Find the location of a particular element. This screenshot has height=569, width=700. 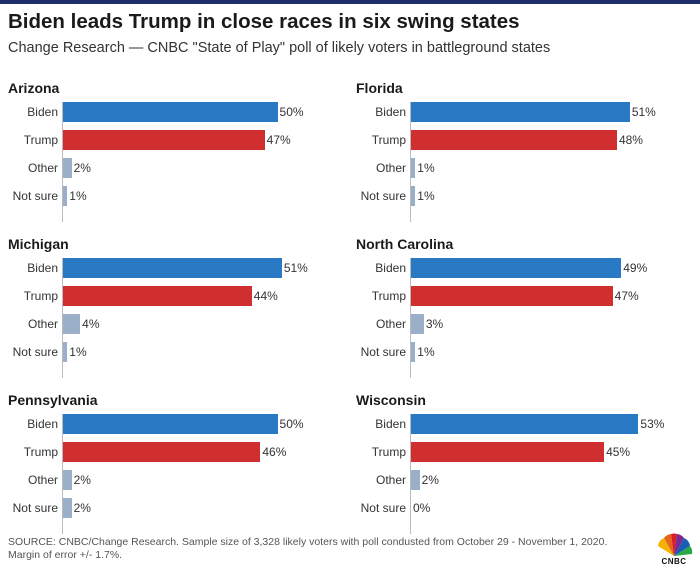

value-label: 0% is located at coordinates (422, 508).